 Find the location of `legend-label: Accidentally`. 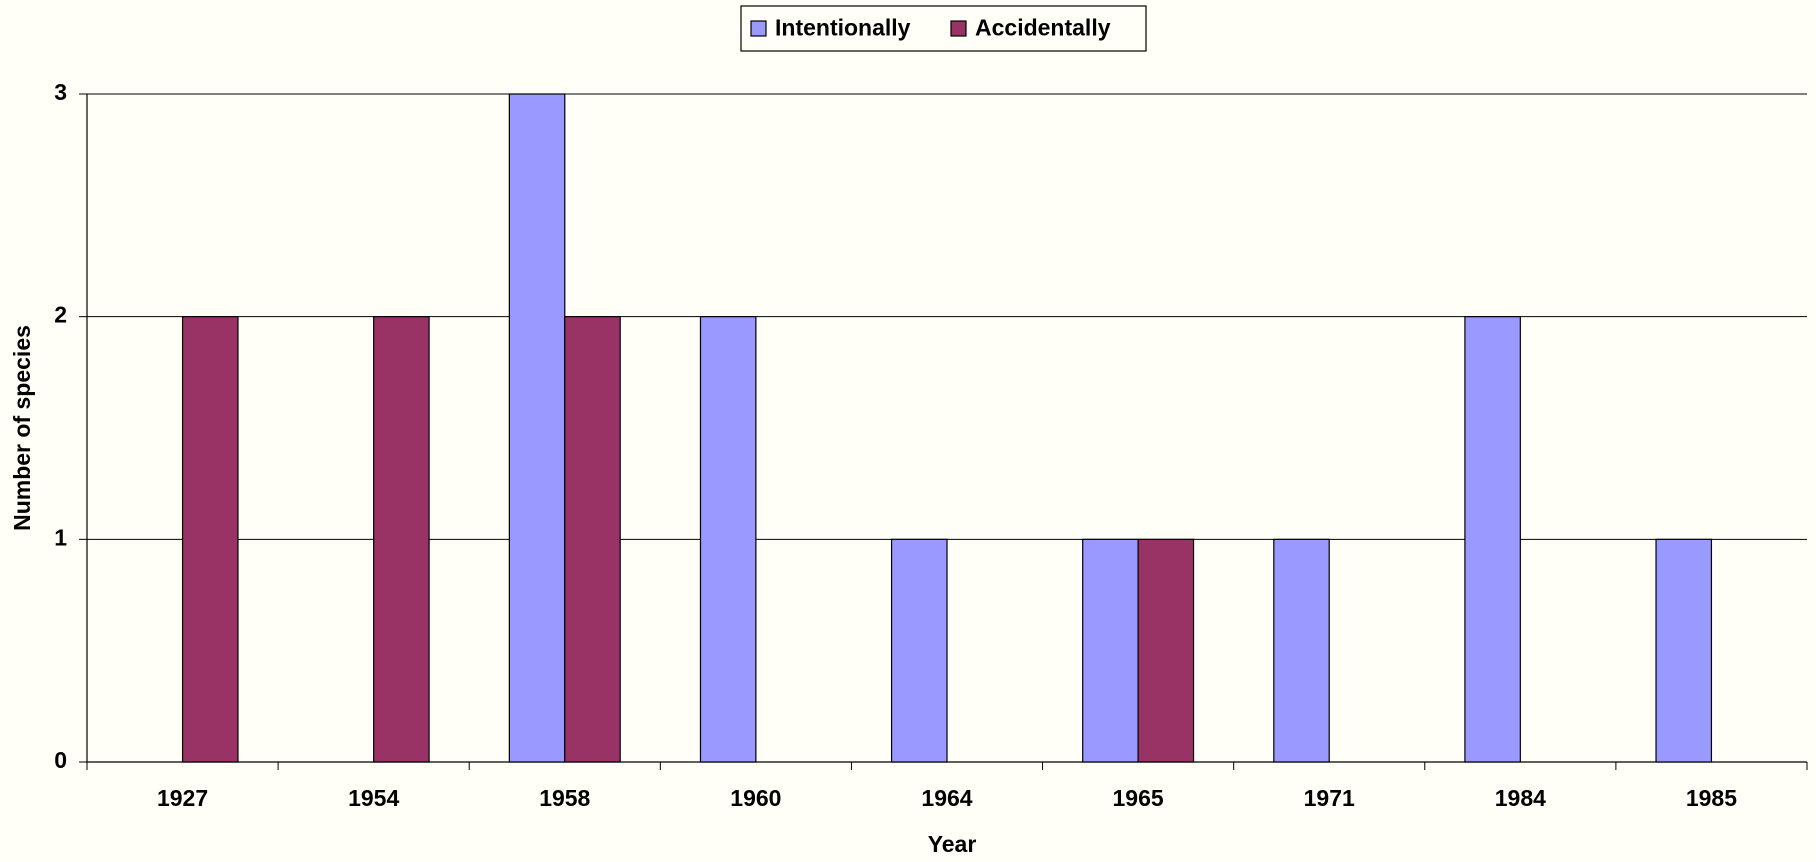

legend-label: Accidentally is located at coordinates (1043, 28).